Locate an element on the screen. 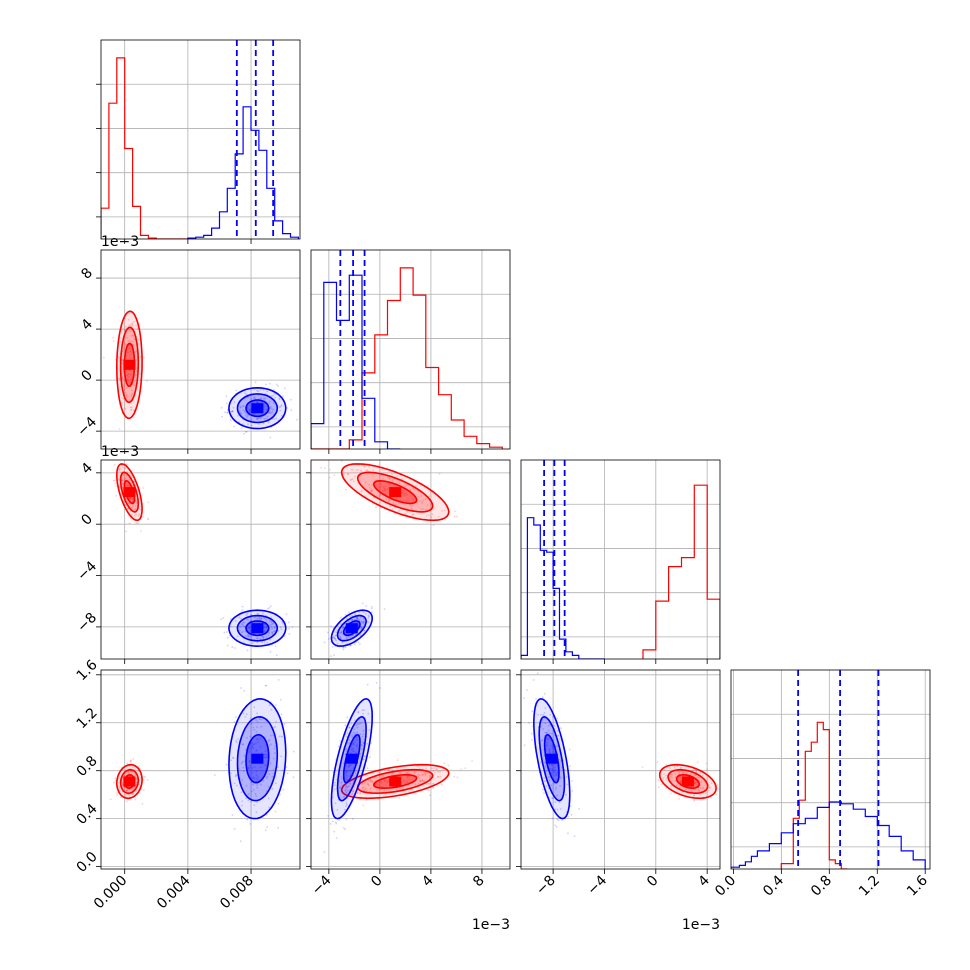 The image size is (970, 970). y-tick-label: −4 is located at coordinates (87, 427).